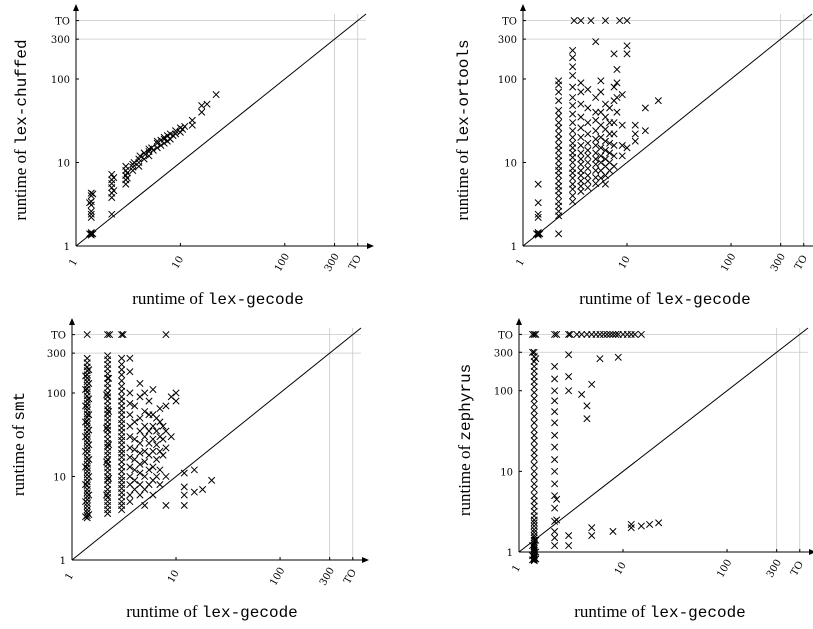 Image resolution: width=813 pixels, height=629 pixels. What do you see at coordinates (365, 560) in the screenshot?
I see `x-axis-arrow` at bounding box center [365, 560].